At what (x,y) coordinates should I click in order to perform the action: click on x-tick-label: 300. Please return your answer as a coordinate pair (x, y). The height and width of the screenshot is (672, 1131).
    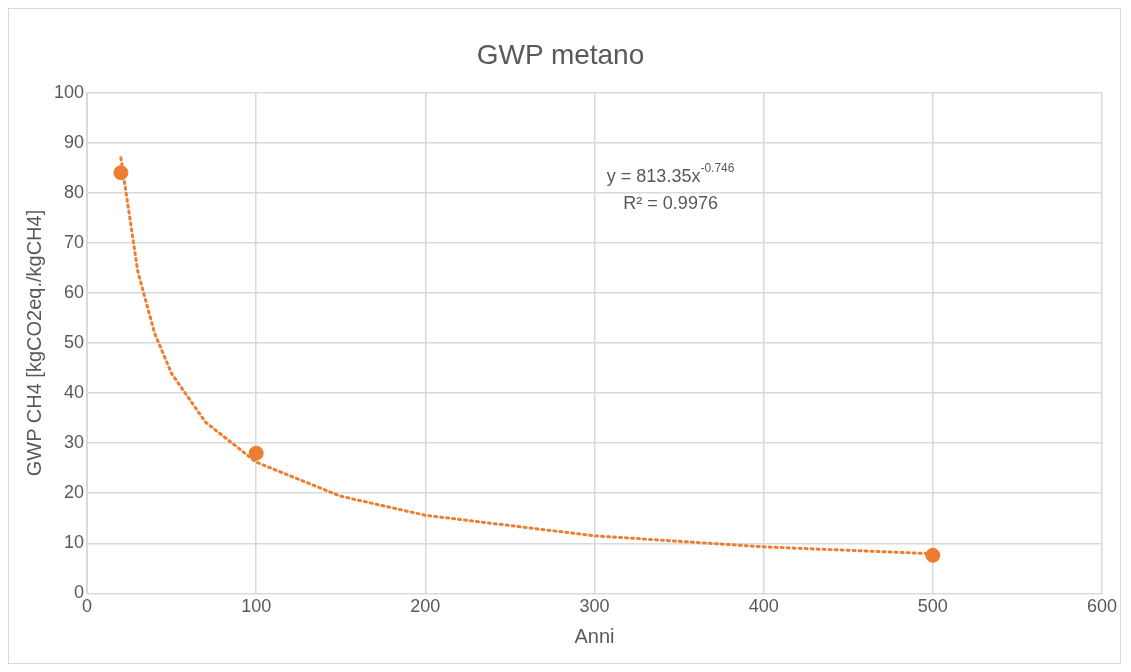
    Looking at the image, I should click on (594, 606).